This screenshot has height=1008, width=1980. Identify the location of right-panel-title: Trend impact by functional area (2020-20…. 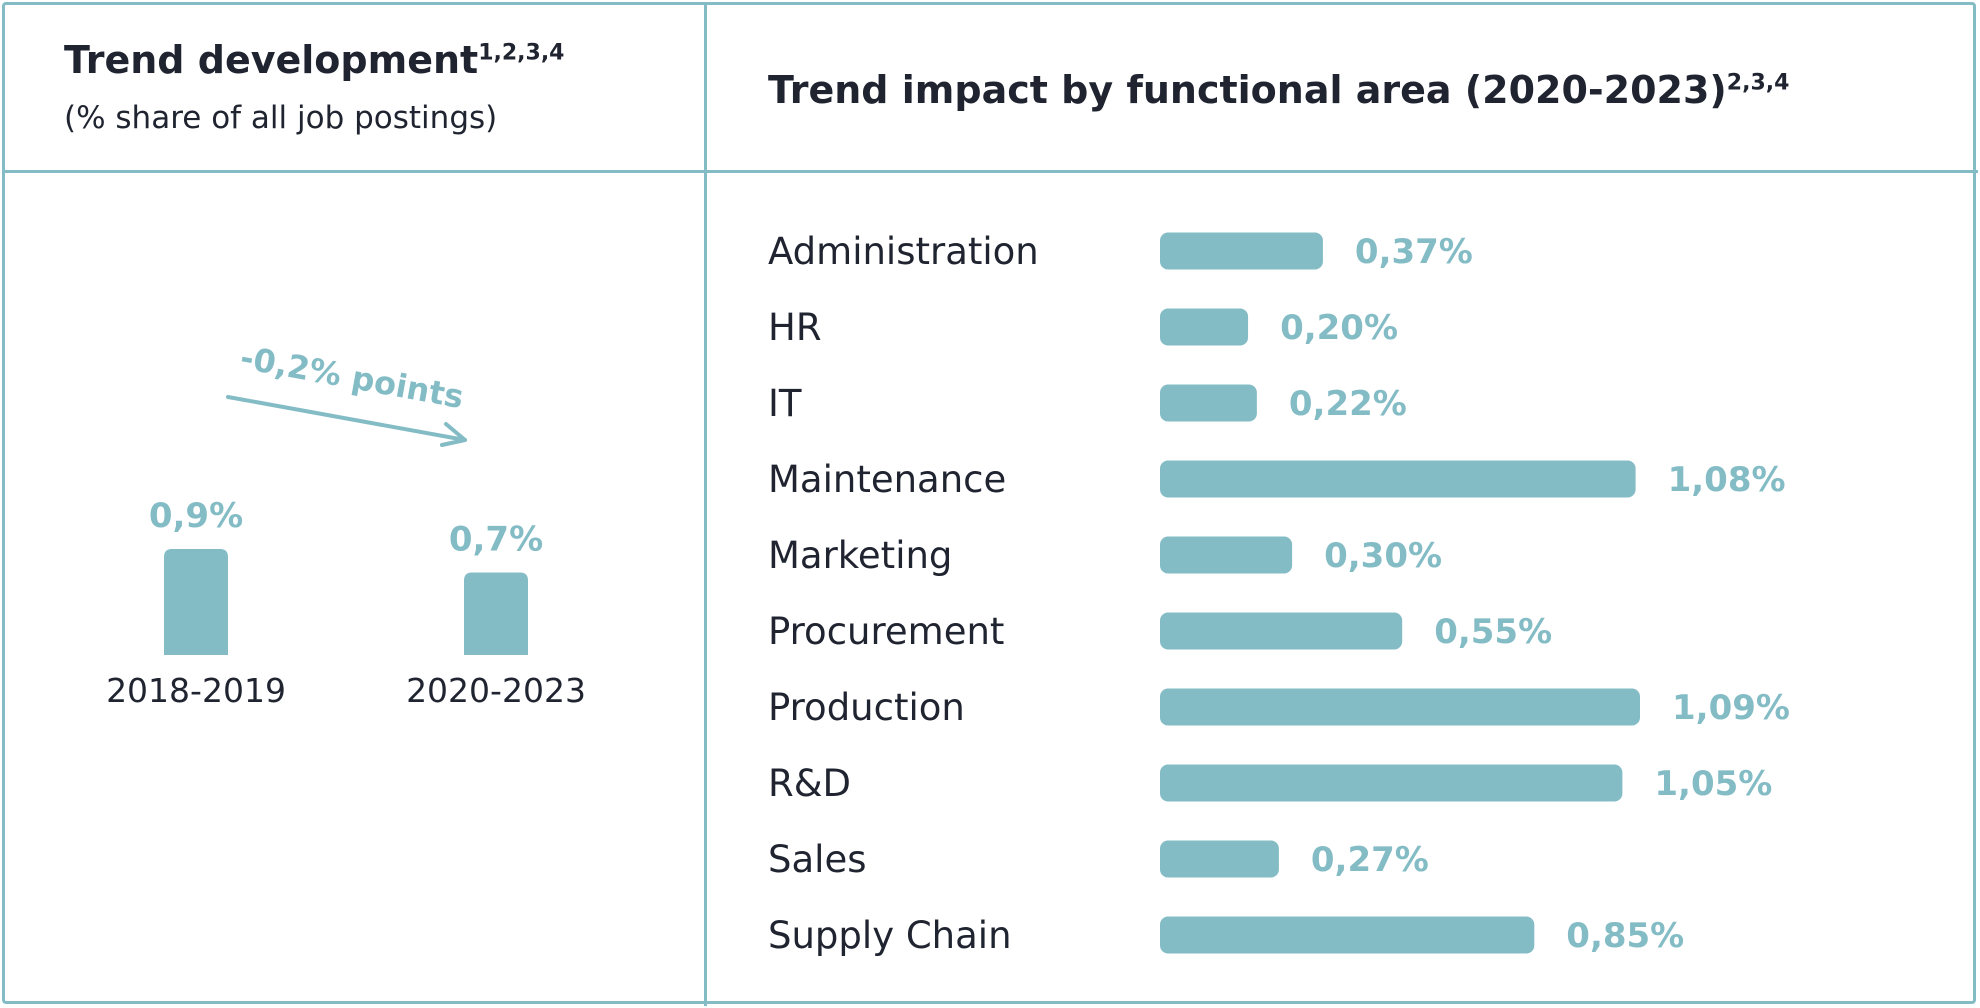
(1278, 90).